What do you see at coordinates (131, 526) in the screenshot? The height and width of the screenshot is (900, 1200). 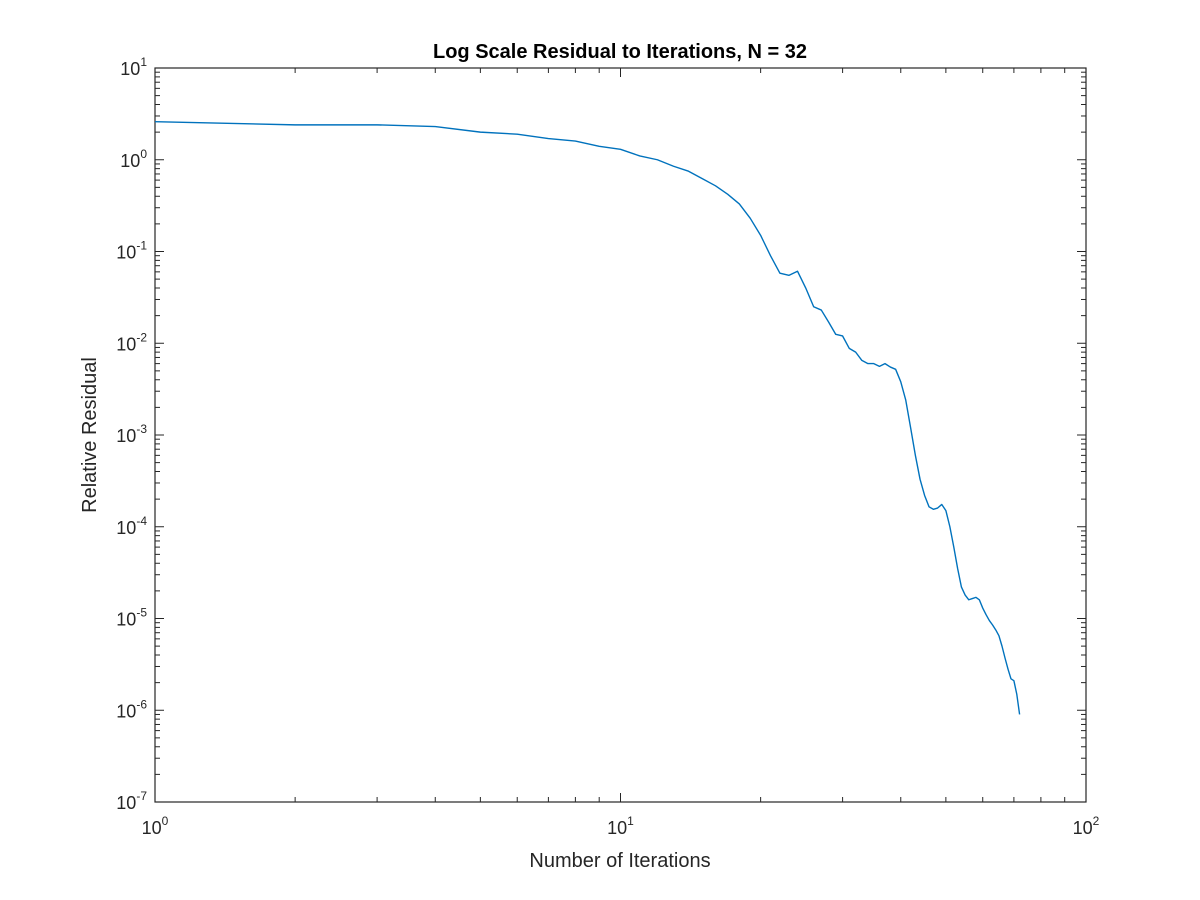 I see `y-tick-label: 10⁻⁴` at bounding box center [131, 526].